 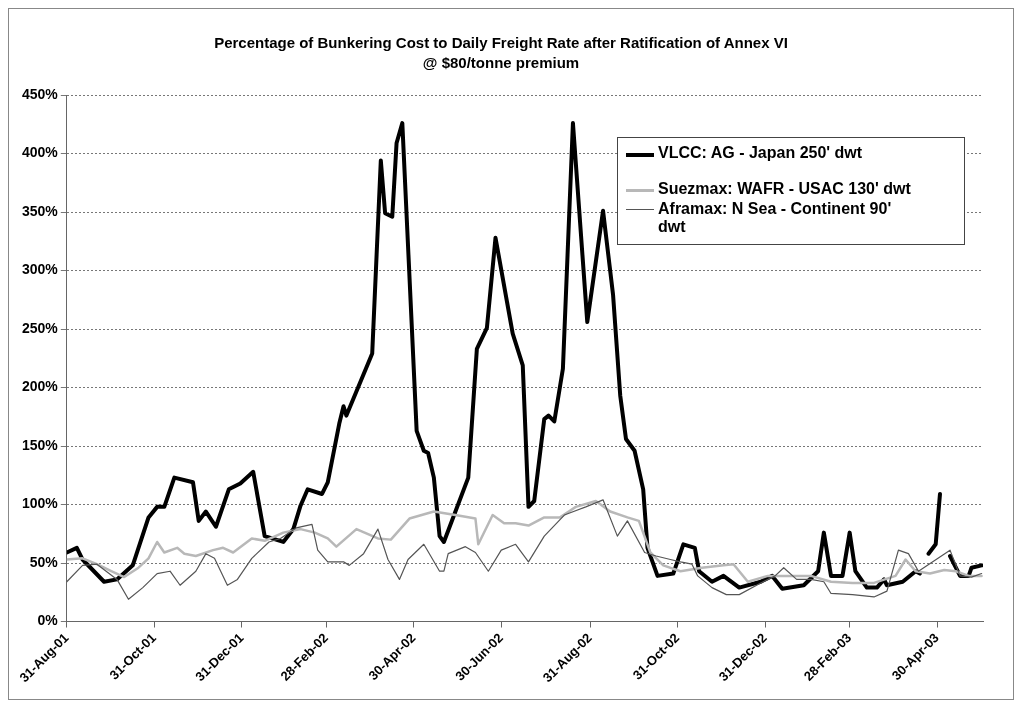 I want to click on y-tick-label: 100%, so click(x=40, y=503).